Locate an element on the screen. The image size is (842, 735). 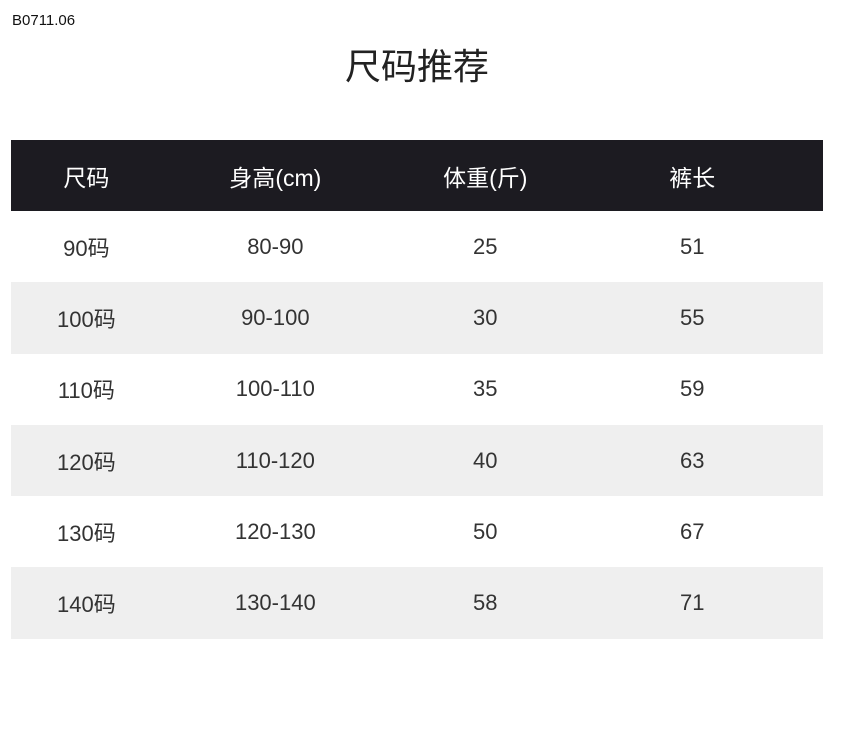
cell-length: 59 is located at coordinates (692, 389).